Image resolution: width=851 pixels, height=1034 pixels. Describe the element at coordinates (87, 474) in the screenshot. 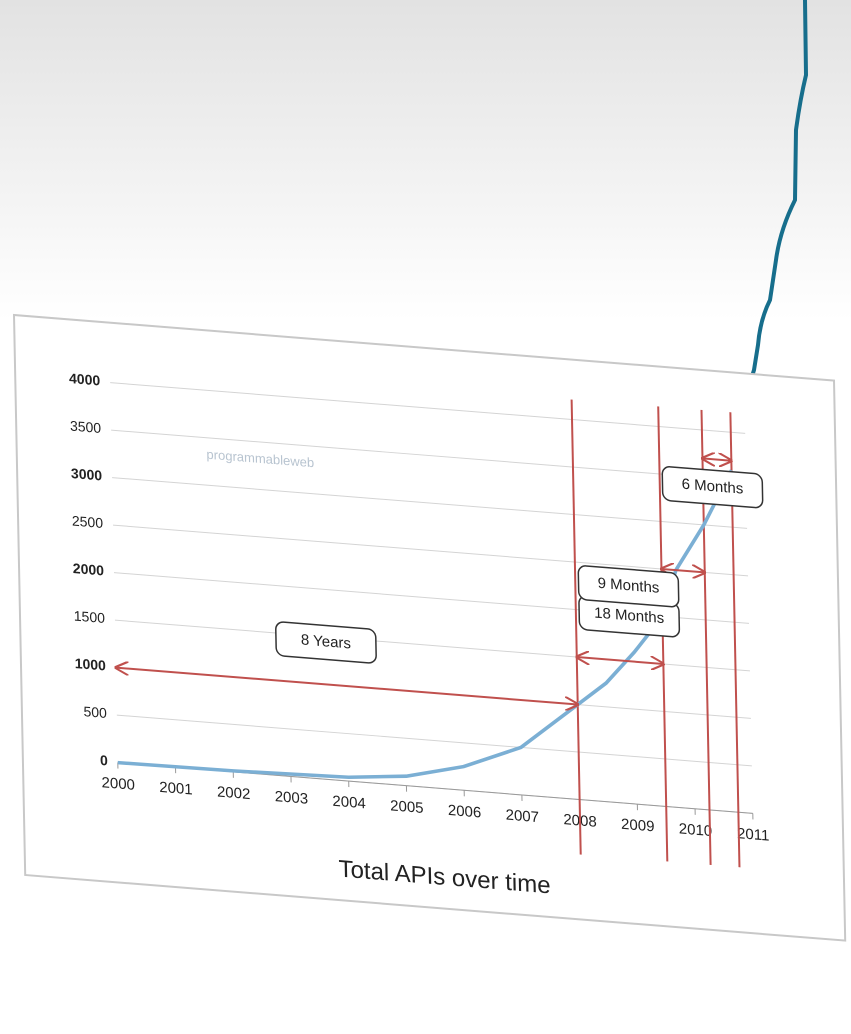

I see `y-tick-label: 3000` at that location.